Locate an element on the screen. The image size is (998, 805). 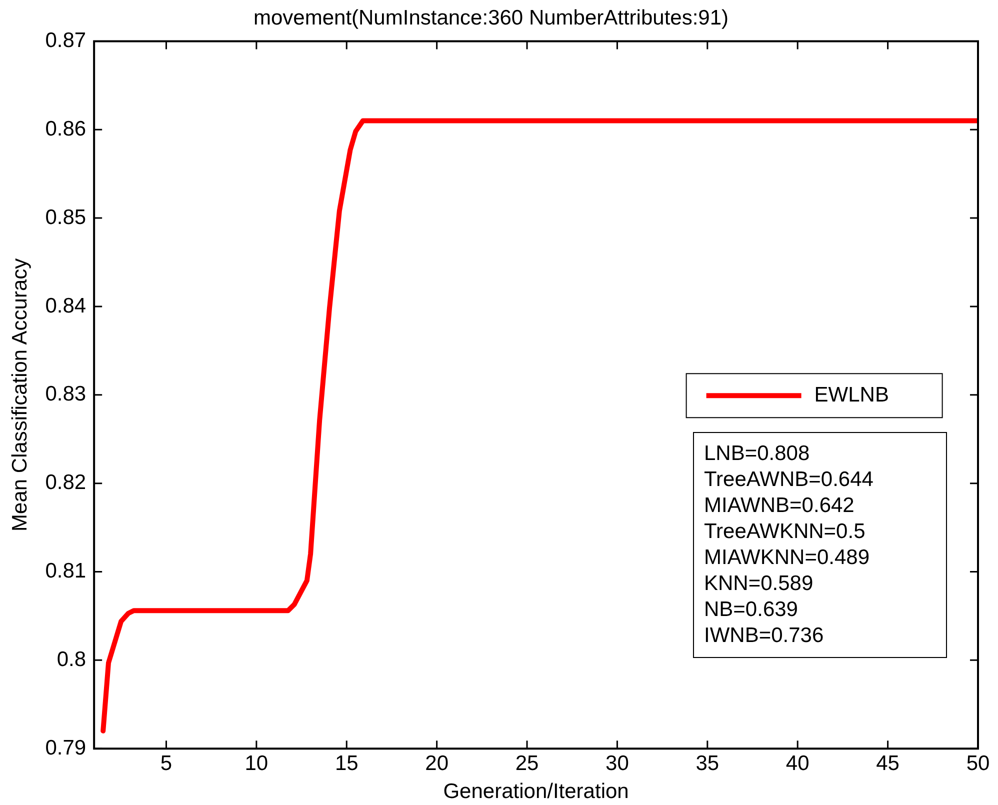
x-tick-label: 50 is located at coordinates (978, 763).